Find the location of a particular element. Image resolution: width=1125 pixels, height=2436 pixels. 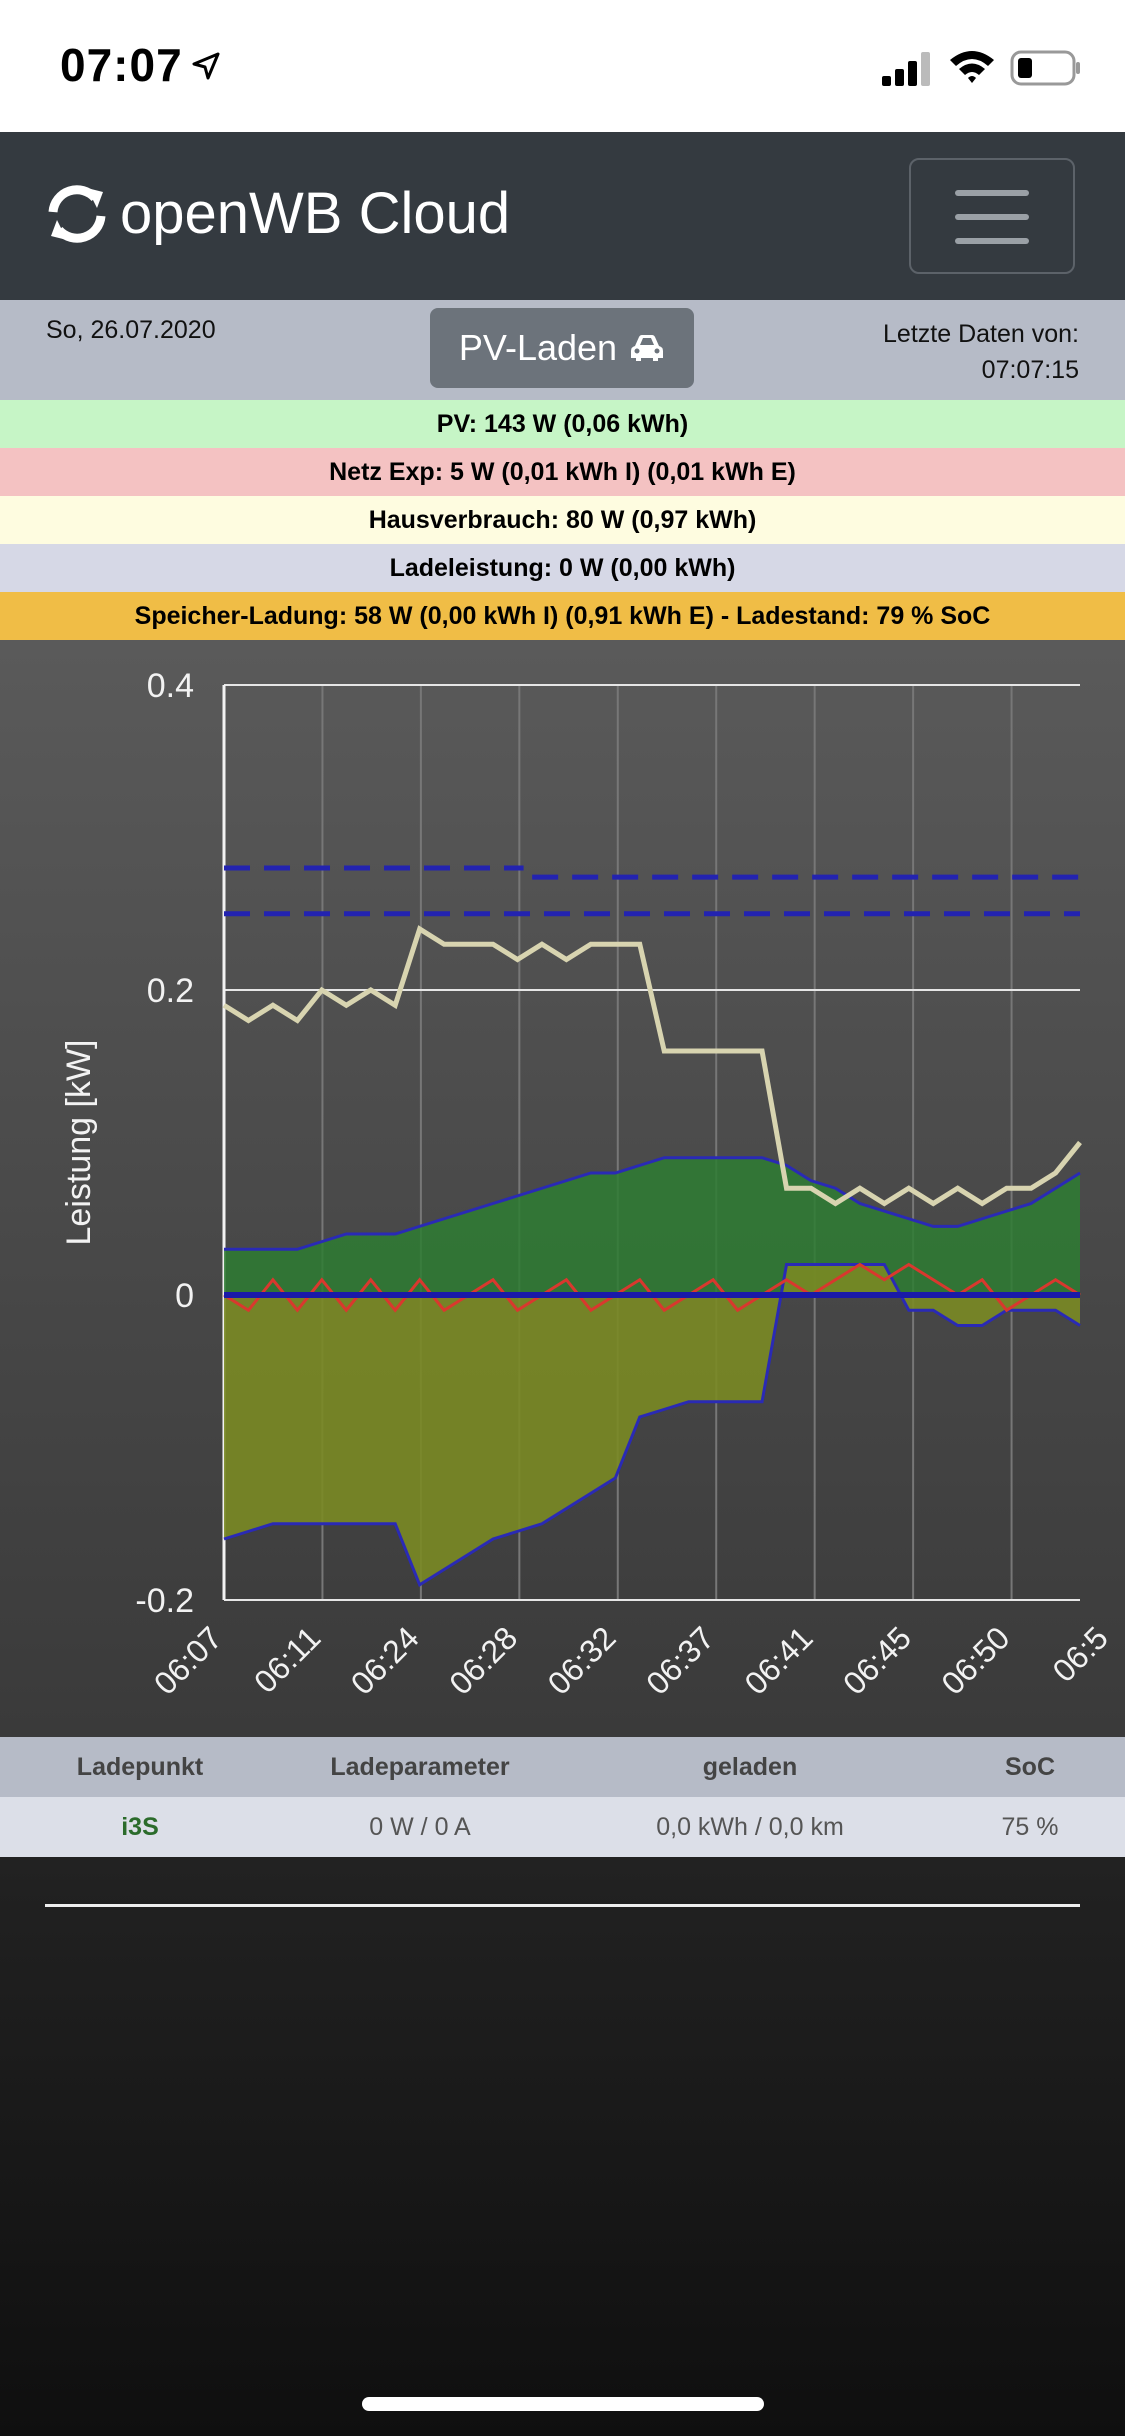

battery-icon is located at coordinates (1045, 68).